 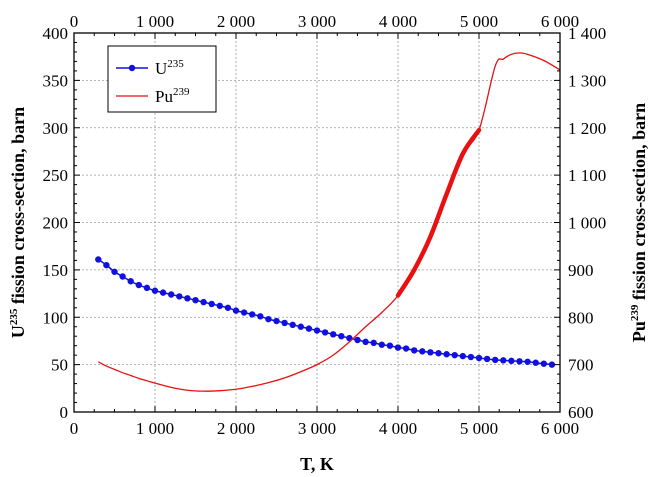 What do you see at coordinates (155, 428) in the screenshot?
I see `x-tick-label-bottom: 1 000` at bounding box center [155, 428].